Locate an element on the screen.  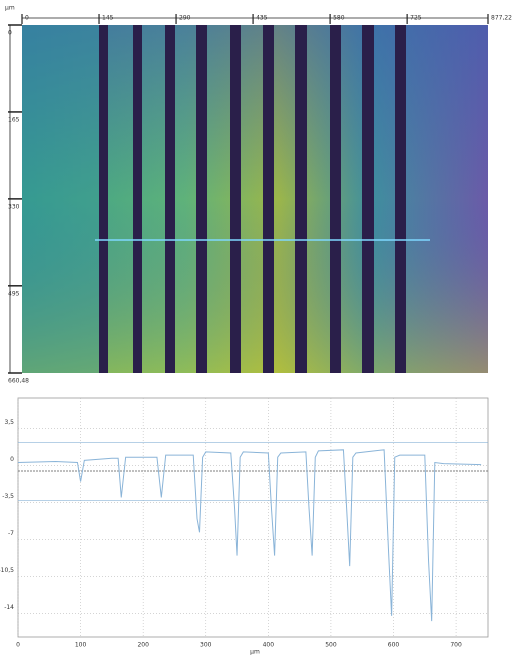
y-tick-label: -3,5 is located at coordinates (8, 496).